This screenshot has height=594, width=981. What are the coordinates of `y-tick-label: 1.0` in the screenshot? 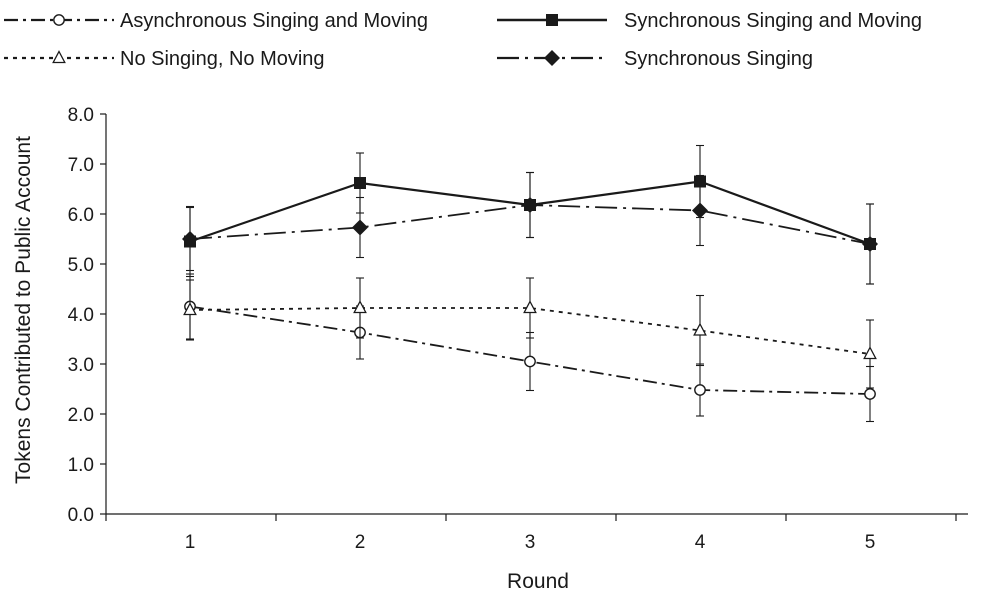 It's located at (81, 465).